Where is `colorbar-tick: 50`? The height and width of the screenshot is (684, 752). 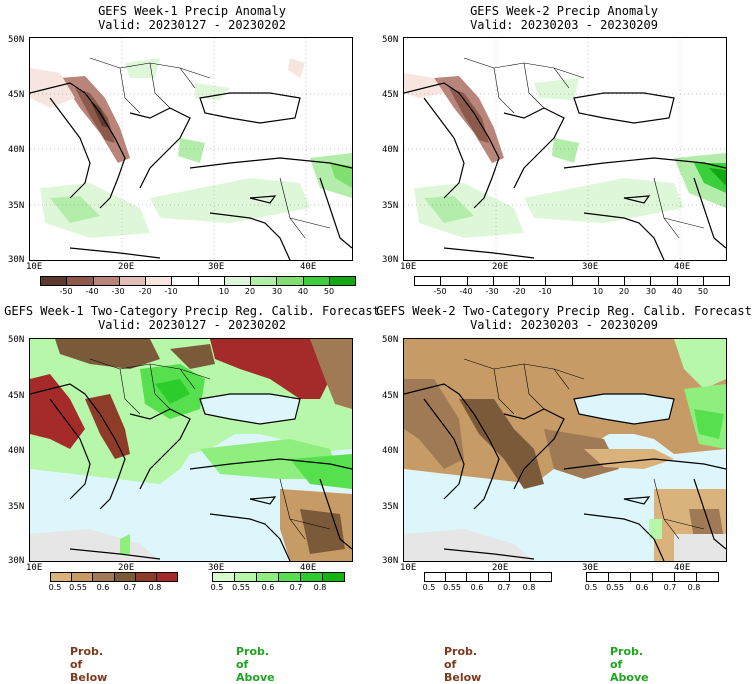 colorbar-tick: 50 is located at coordinates (703, 291).